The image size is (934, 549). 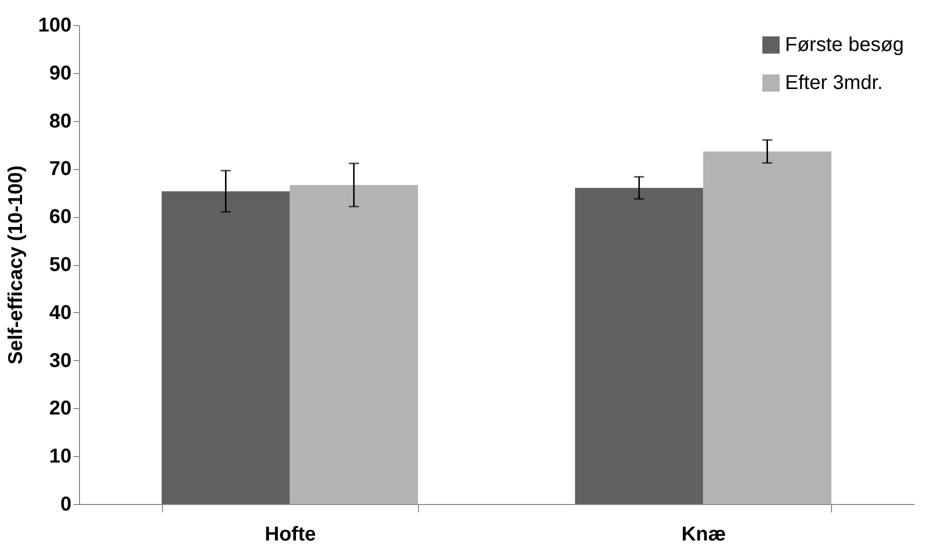 What do you see at coordinates (60, 313) in the screenshot?
I see `y-tick-label: 40` at bounding box center [60, 313].